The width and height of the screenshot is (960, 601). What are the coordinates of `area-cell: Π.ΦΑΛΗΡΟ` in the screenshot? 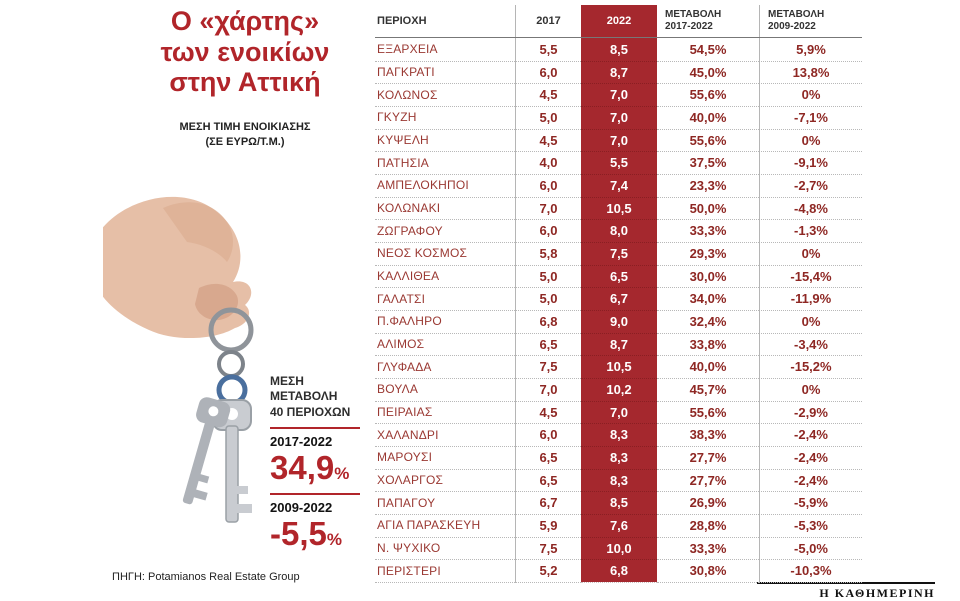 It's located at (445, 322).